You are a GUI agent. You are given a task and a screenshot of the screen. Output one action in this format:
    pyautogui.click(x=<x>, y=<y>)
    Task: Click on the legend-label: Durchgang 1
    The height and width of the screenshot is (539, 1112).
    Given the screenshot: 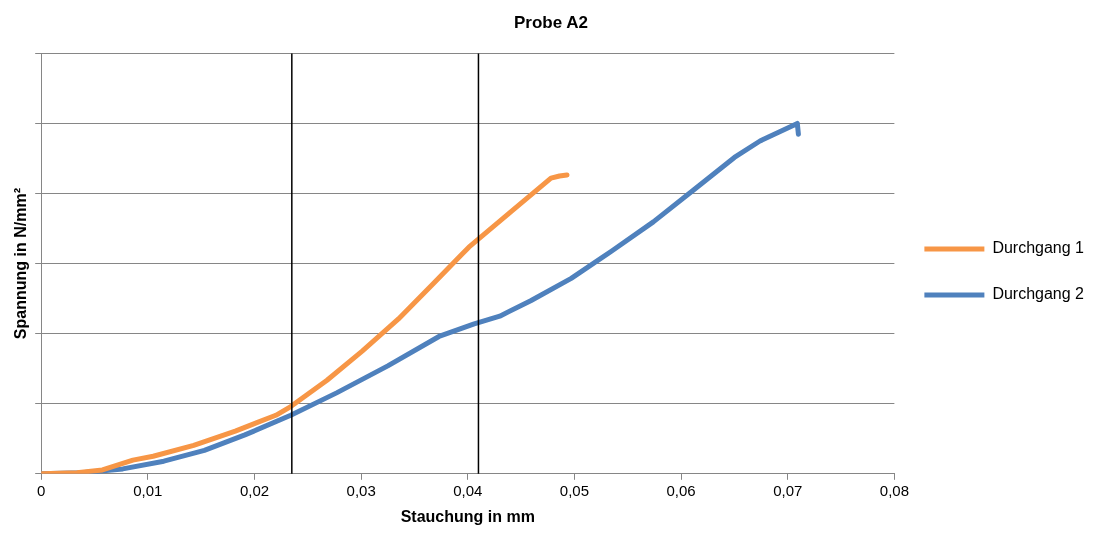 What is the action you would take?
    pyautogui.click(x=1038, y=248)
    